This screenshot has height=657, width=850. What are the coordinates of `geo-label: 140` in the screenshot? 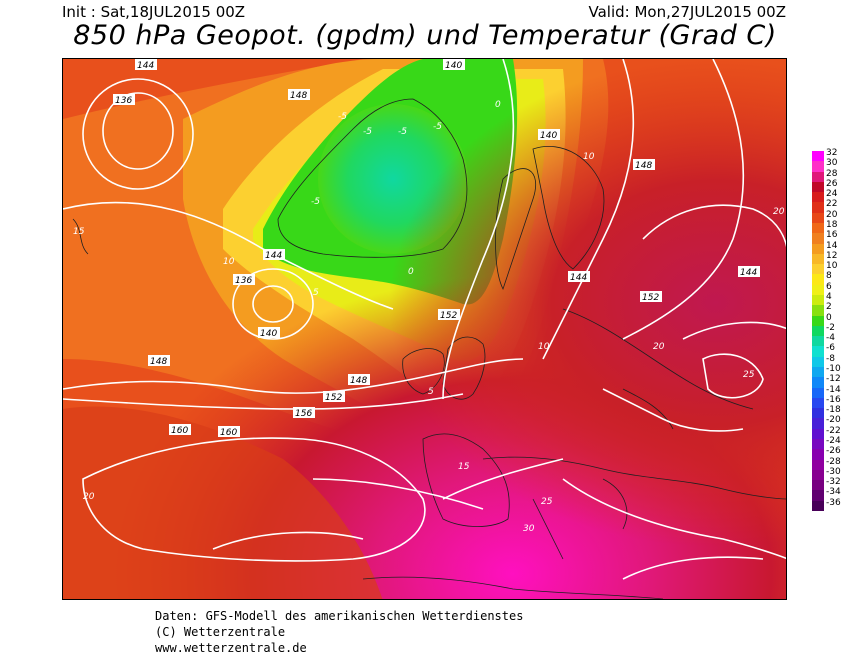 It's located at (454, 65).